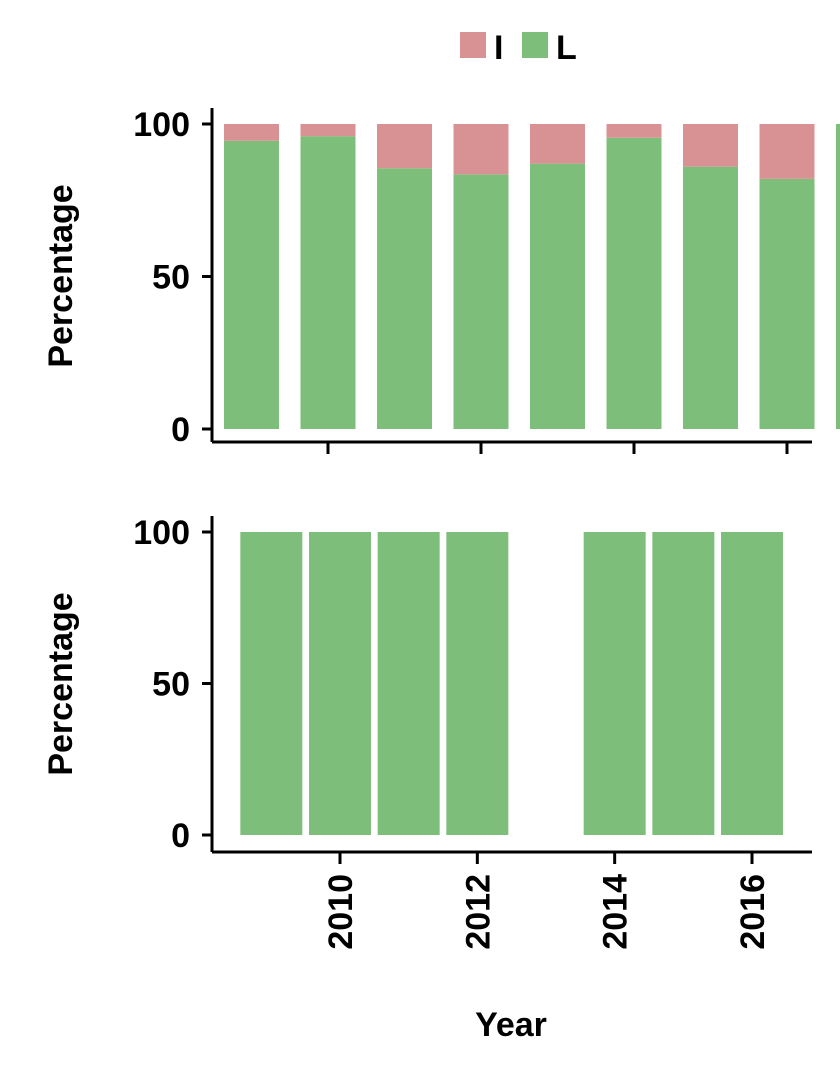  Describe the element at coordinates (634, 131) in the screenshot. I see `top-bar-I-2014` at that location.